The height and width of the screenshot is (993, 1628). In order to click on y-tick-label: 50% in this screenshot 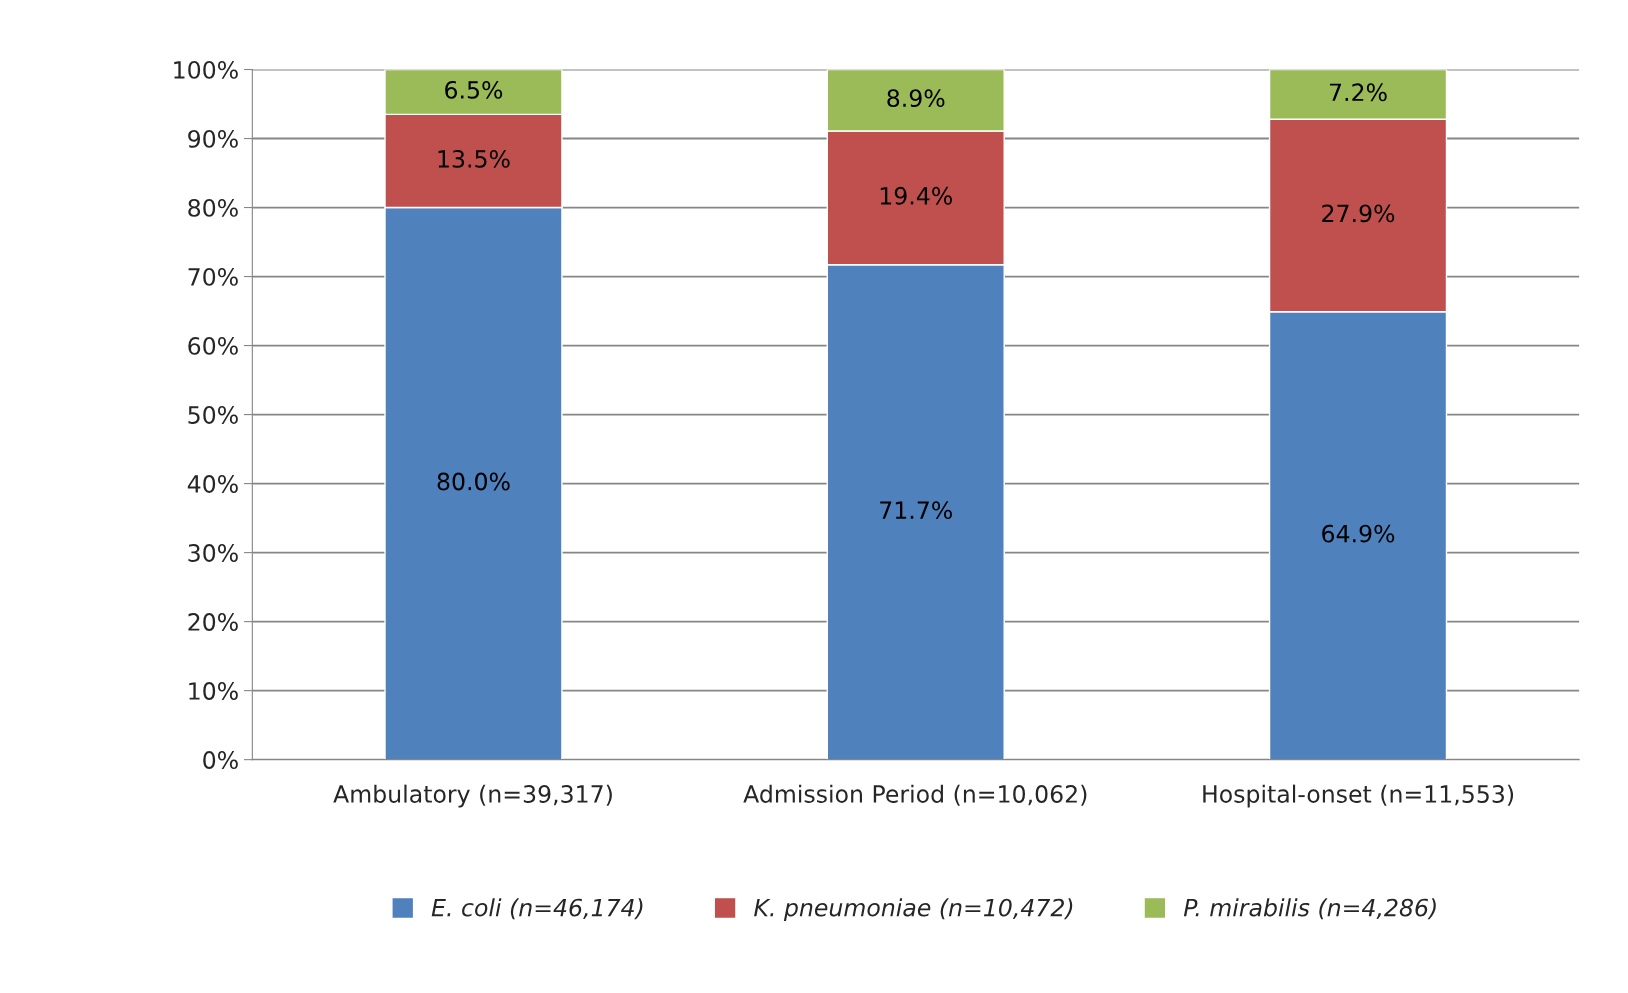, I will do `click(213, 415)`.